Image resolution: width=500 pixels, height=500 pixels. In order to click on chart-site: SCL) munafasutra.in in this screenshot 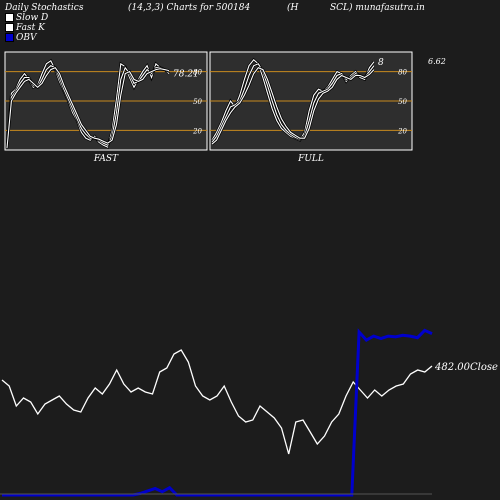, I will do `click(377, 8)`.